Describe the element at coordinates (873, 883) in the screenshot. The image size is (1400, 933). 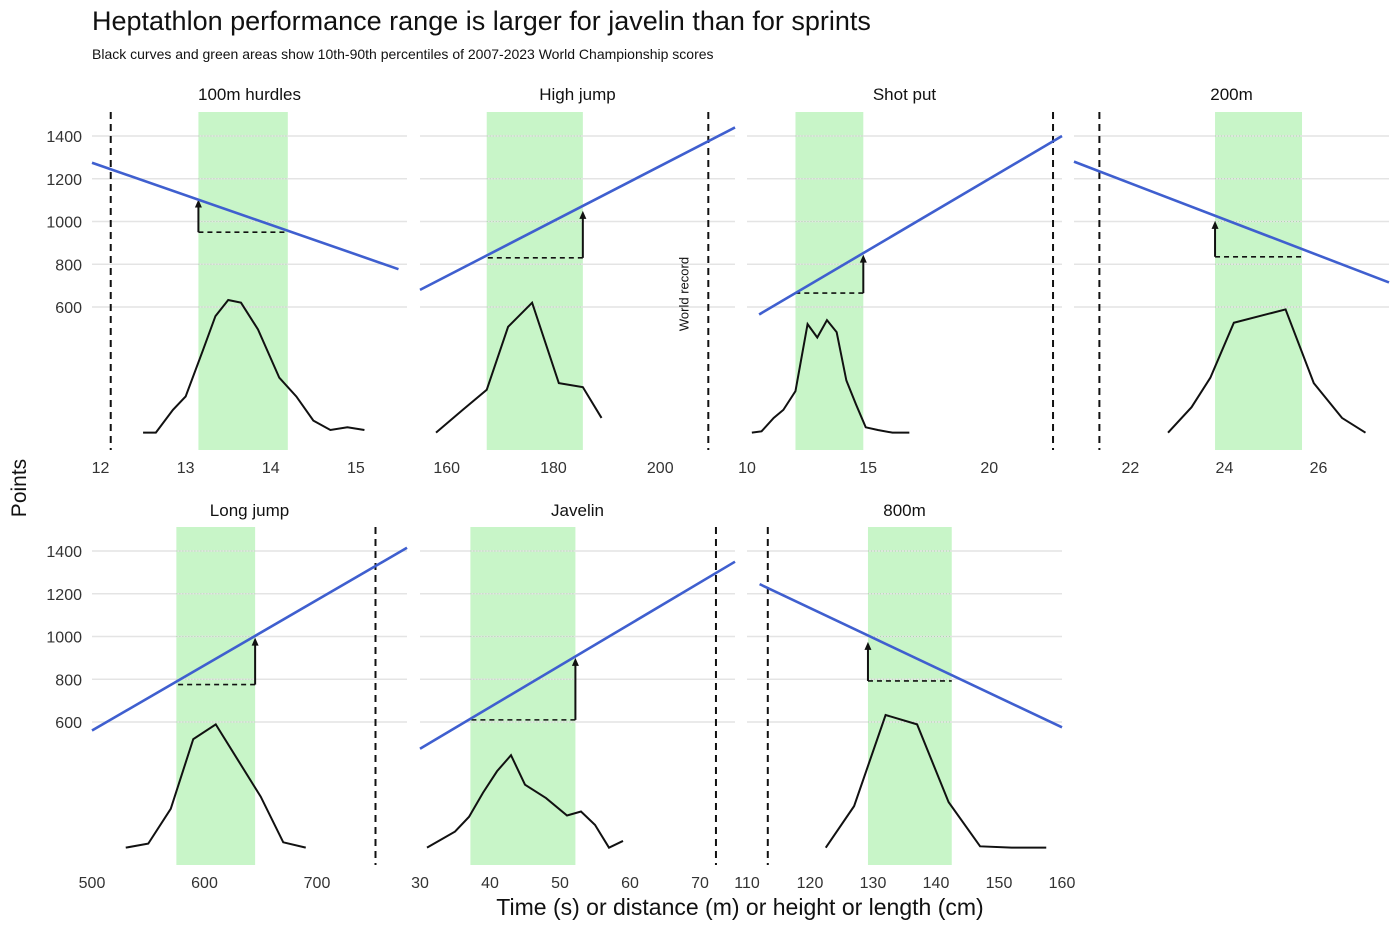
I see `x-tick-label: 130` at that location.